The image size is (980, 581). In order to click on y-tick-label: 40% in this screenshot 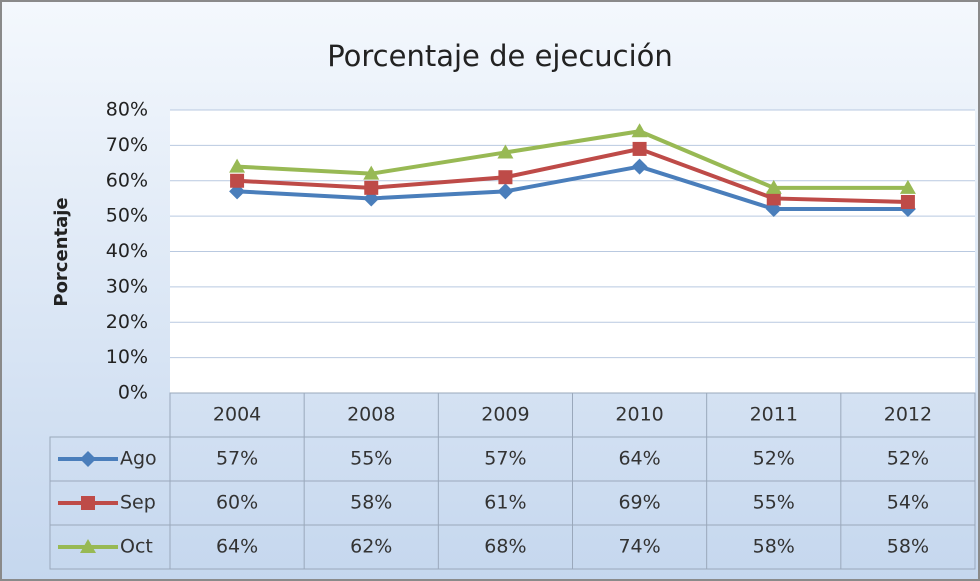, I will do `click(127, 251)`.